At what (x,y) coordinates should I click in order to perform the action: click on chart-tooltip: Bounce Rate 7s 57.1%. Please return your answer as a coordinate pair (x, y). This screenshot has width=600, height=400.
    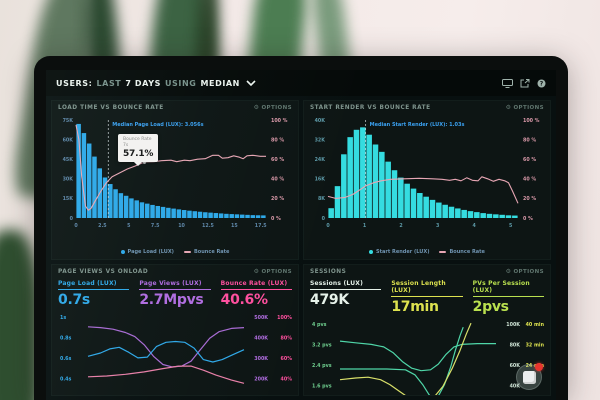
    Looking at the image, I should click on (138, 150).